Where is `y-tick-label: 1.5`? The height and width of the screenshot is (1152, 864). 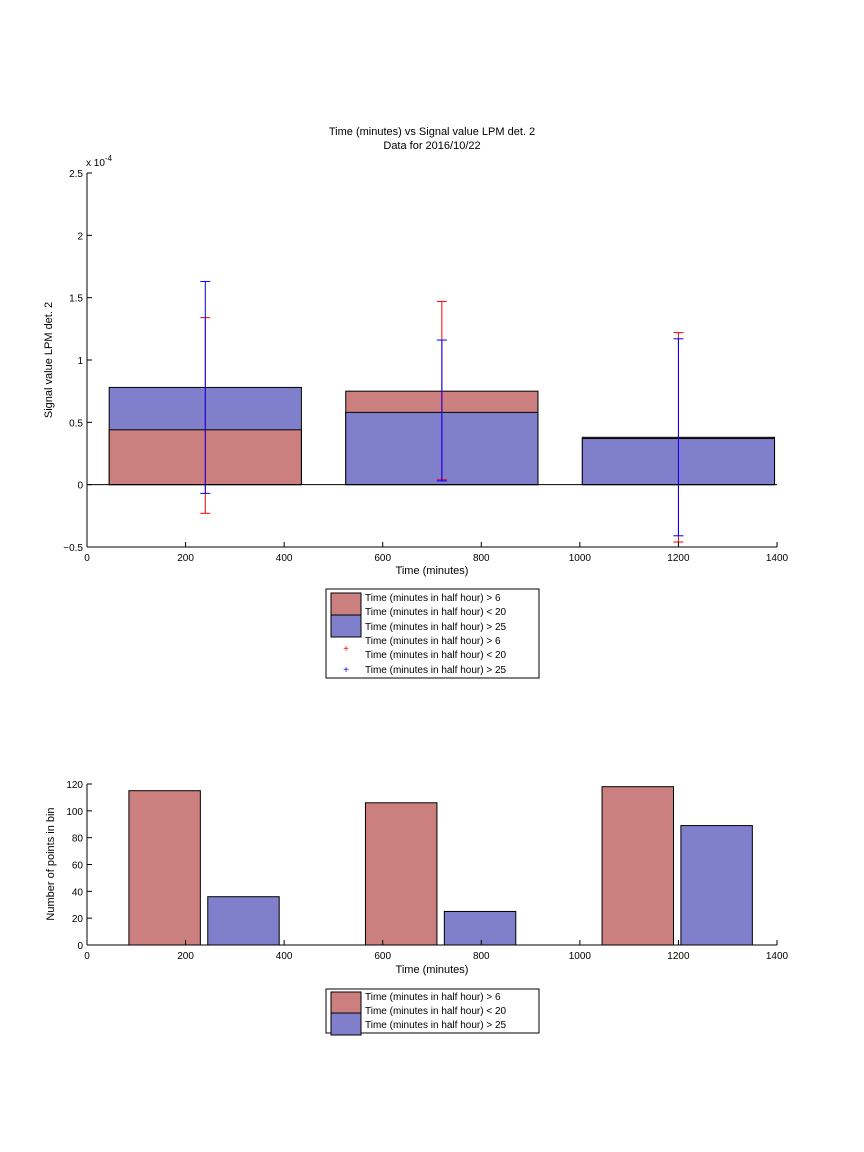 y-tick-label: 1.5 is located at coordinates (76, 299).